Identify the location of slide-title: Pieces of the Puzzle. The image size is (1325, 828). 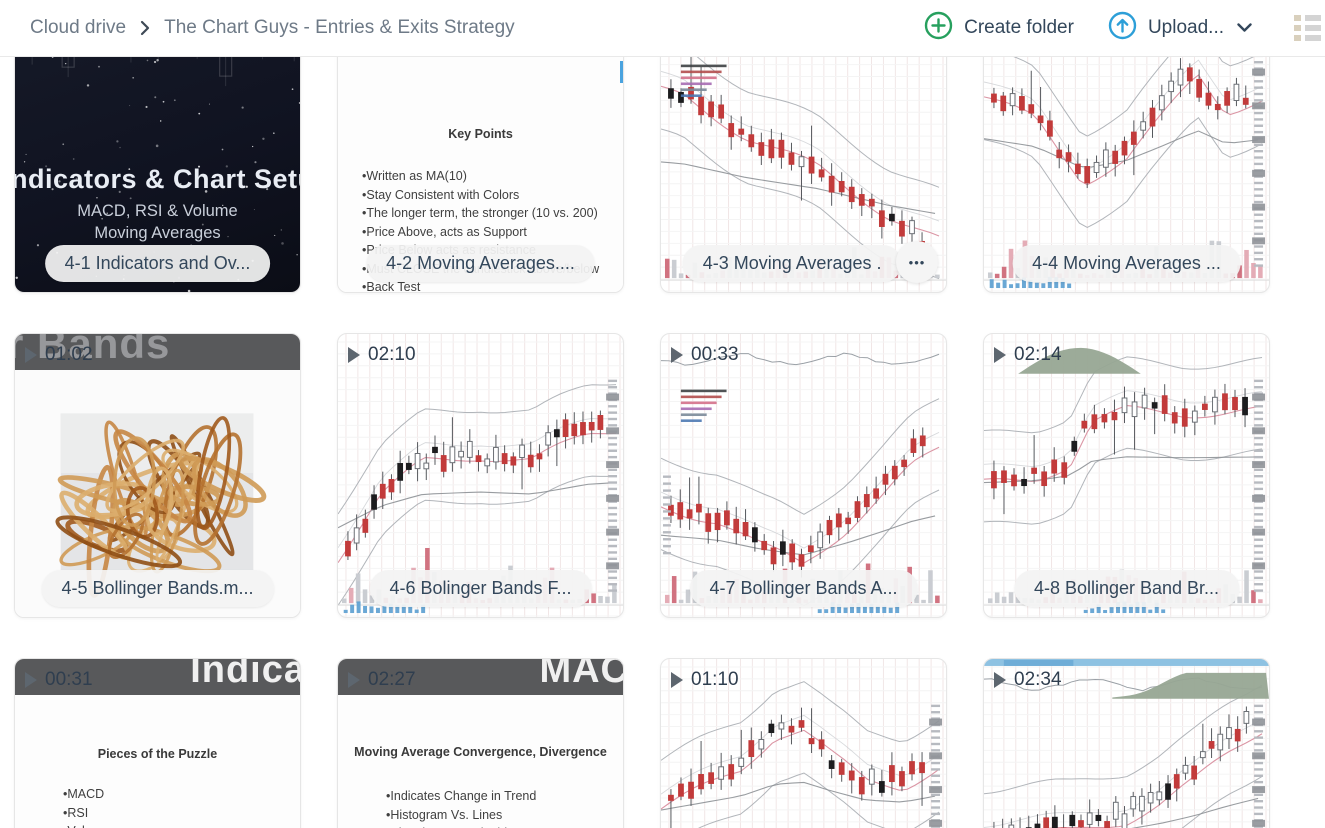
(157, 754).